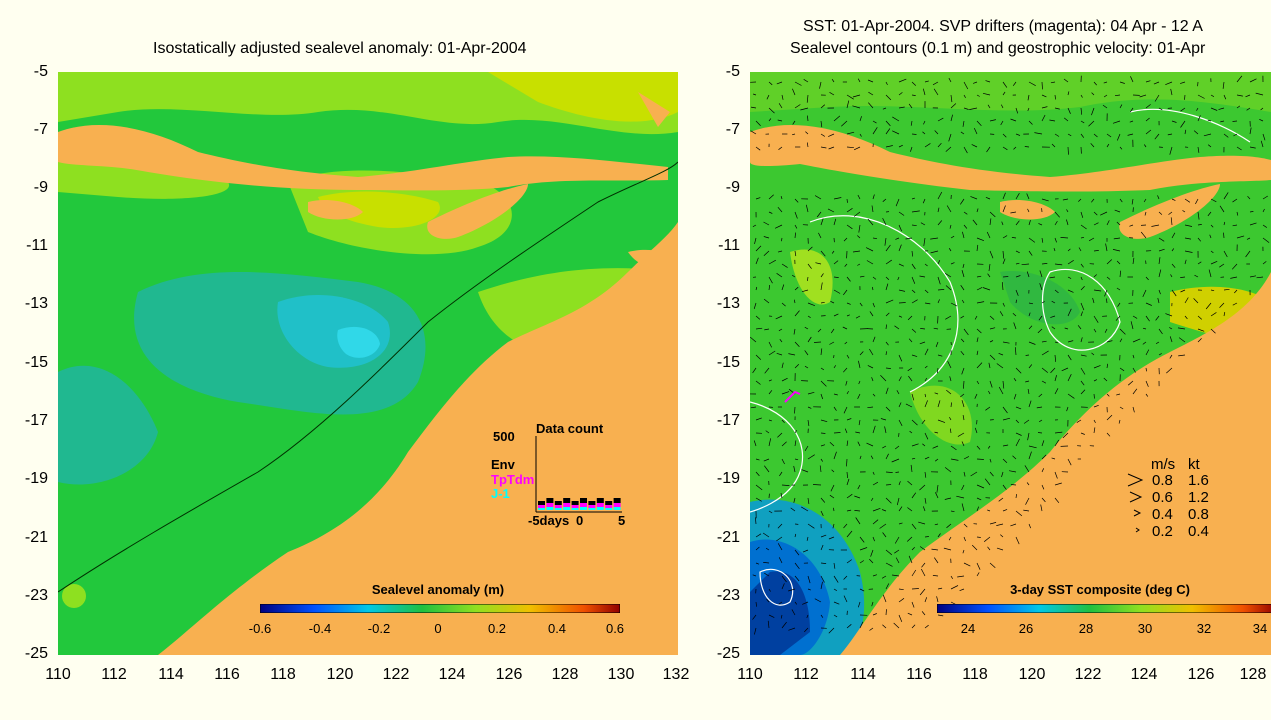 The height and width of the screenshot is (720, 1271). Describe the element at coordinates (863, 674) in the screenshot. I see `right-xtick: 114` at that location.